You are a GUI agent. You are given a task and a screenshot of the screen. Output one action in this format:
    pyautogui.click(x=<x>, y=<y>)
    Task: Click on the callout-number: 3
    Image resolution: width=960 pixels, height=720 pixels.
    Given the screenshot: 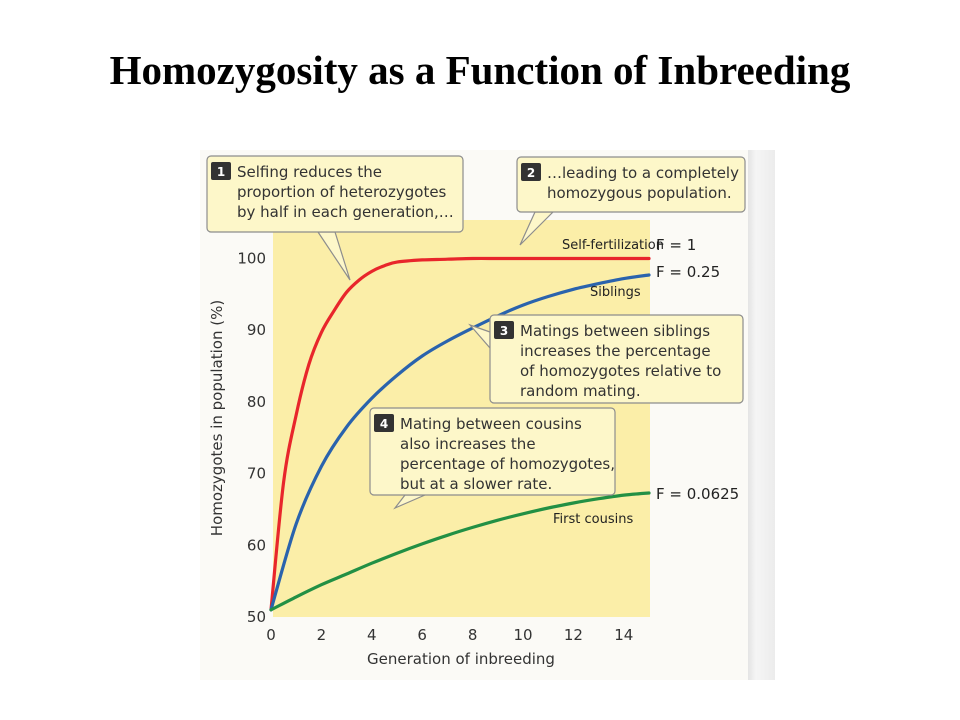 What is the action you would take?
    pyautogui.click(x=504, y=331)
    